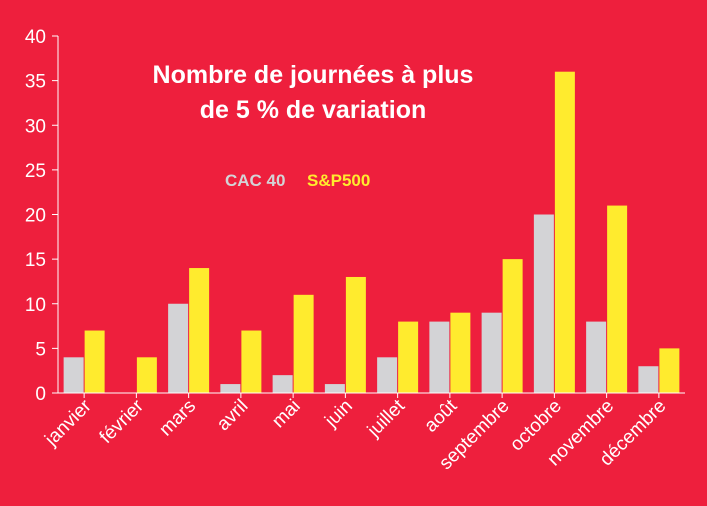  I want to click on chart-title-line1: Nombre de journées à plus, so click(313, 75).